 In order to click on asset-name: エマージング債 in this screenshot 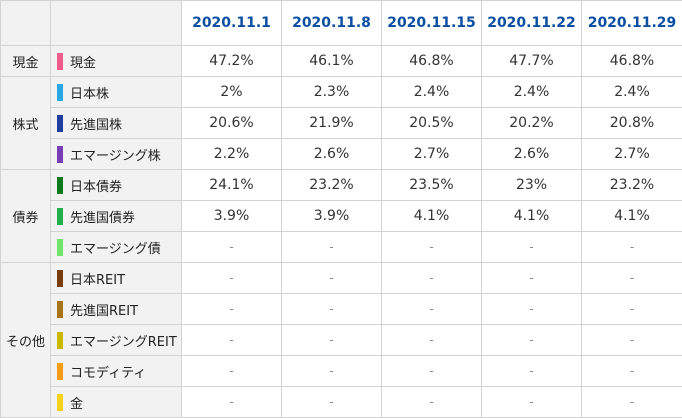, I will do `click(115, 249)`.